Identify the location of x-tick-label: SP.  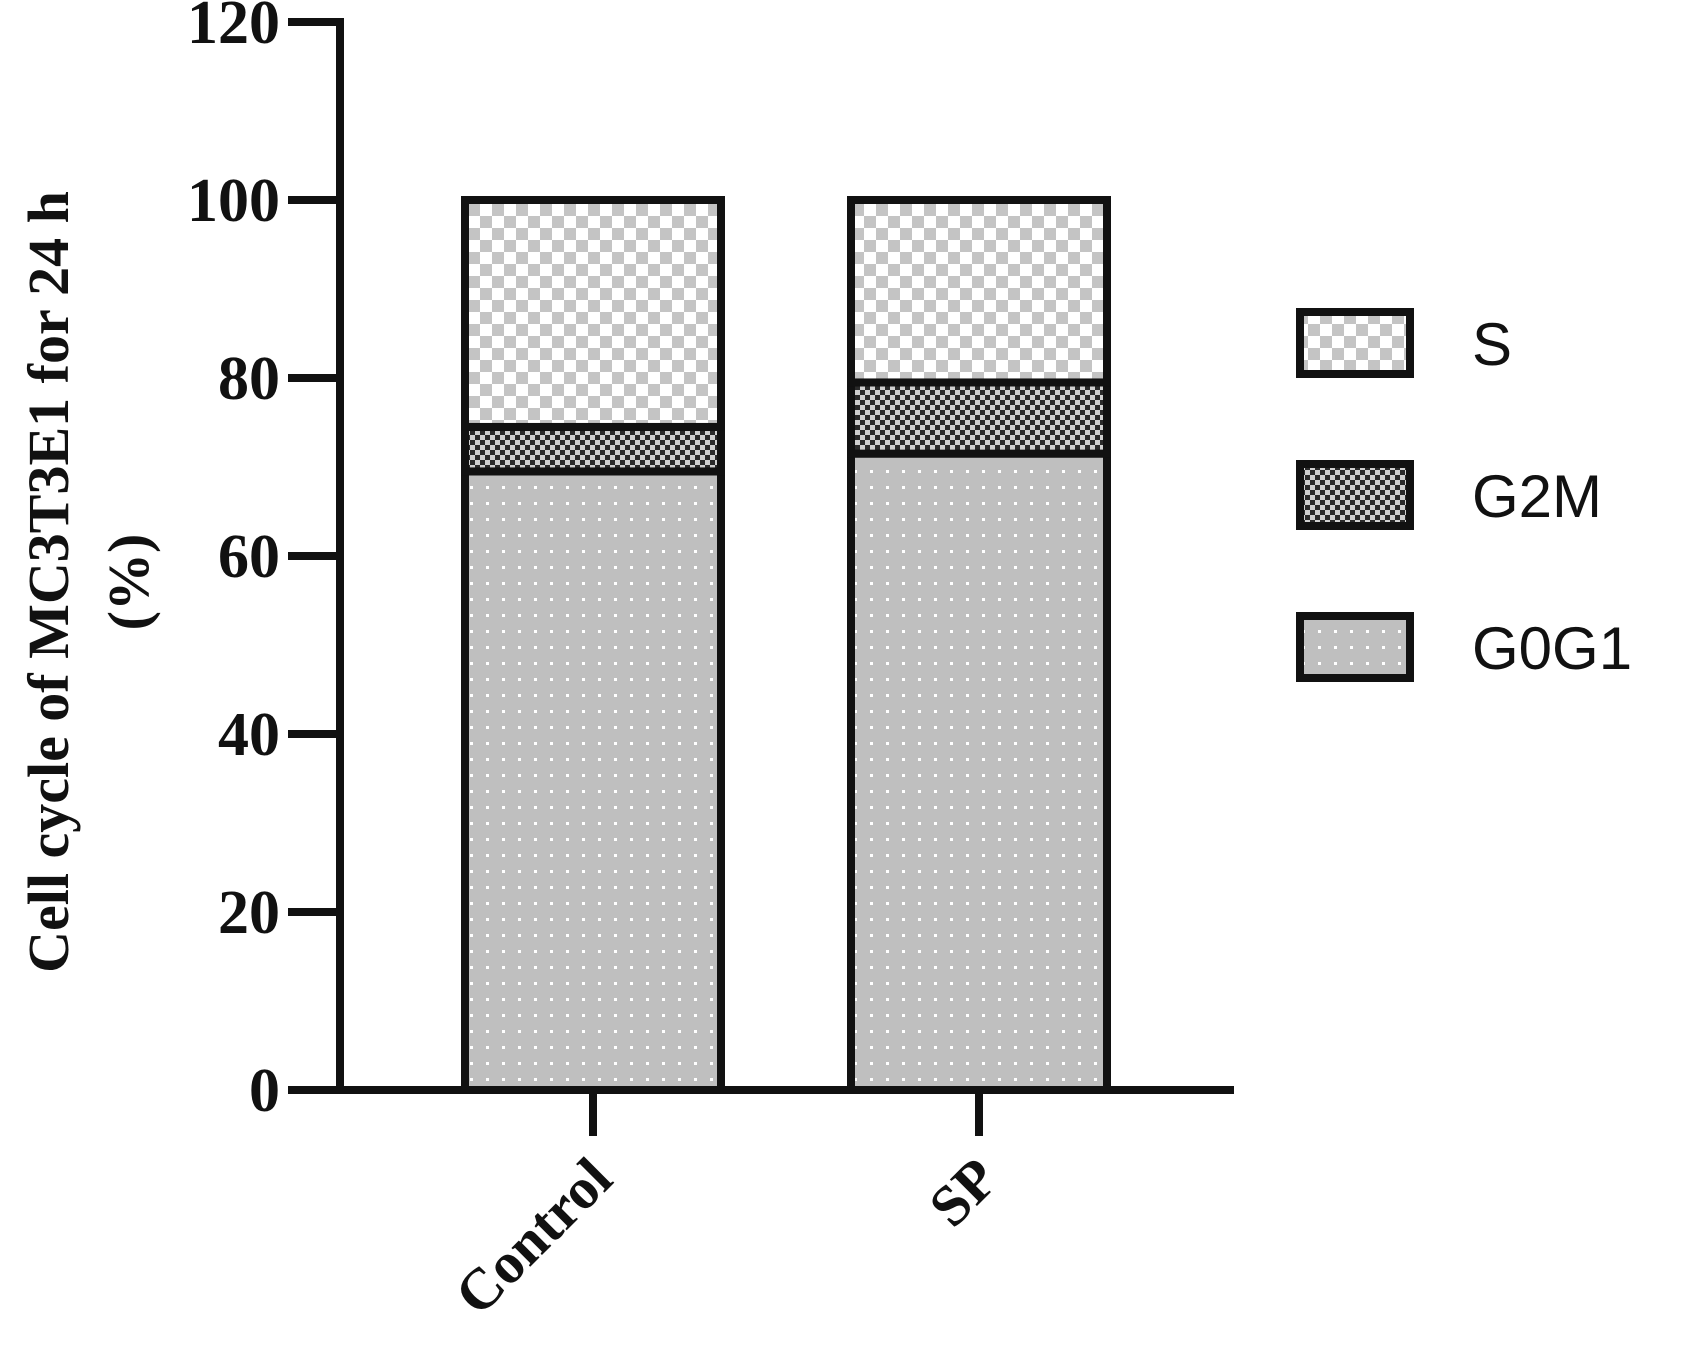
(963, 1192).